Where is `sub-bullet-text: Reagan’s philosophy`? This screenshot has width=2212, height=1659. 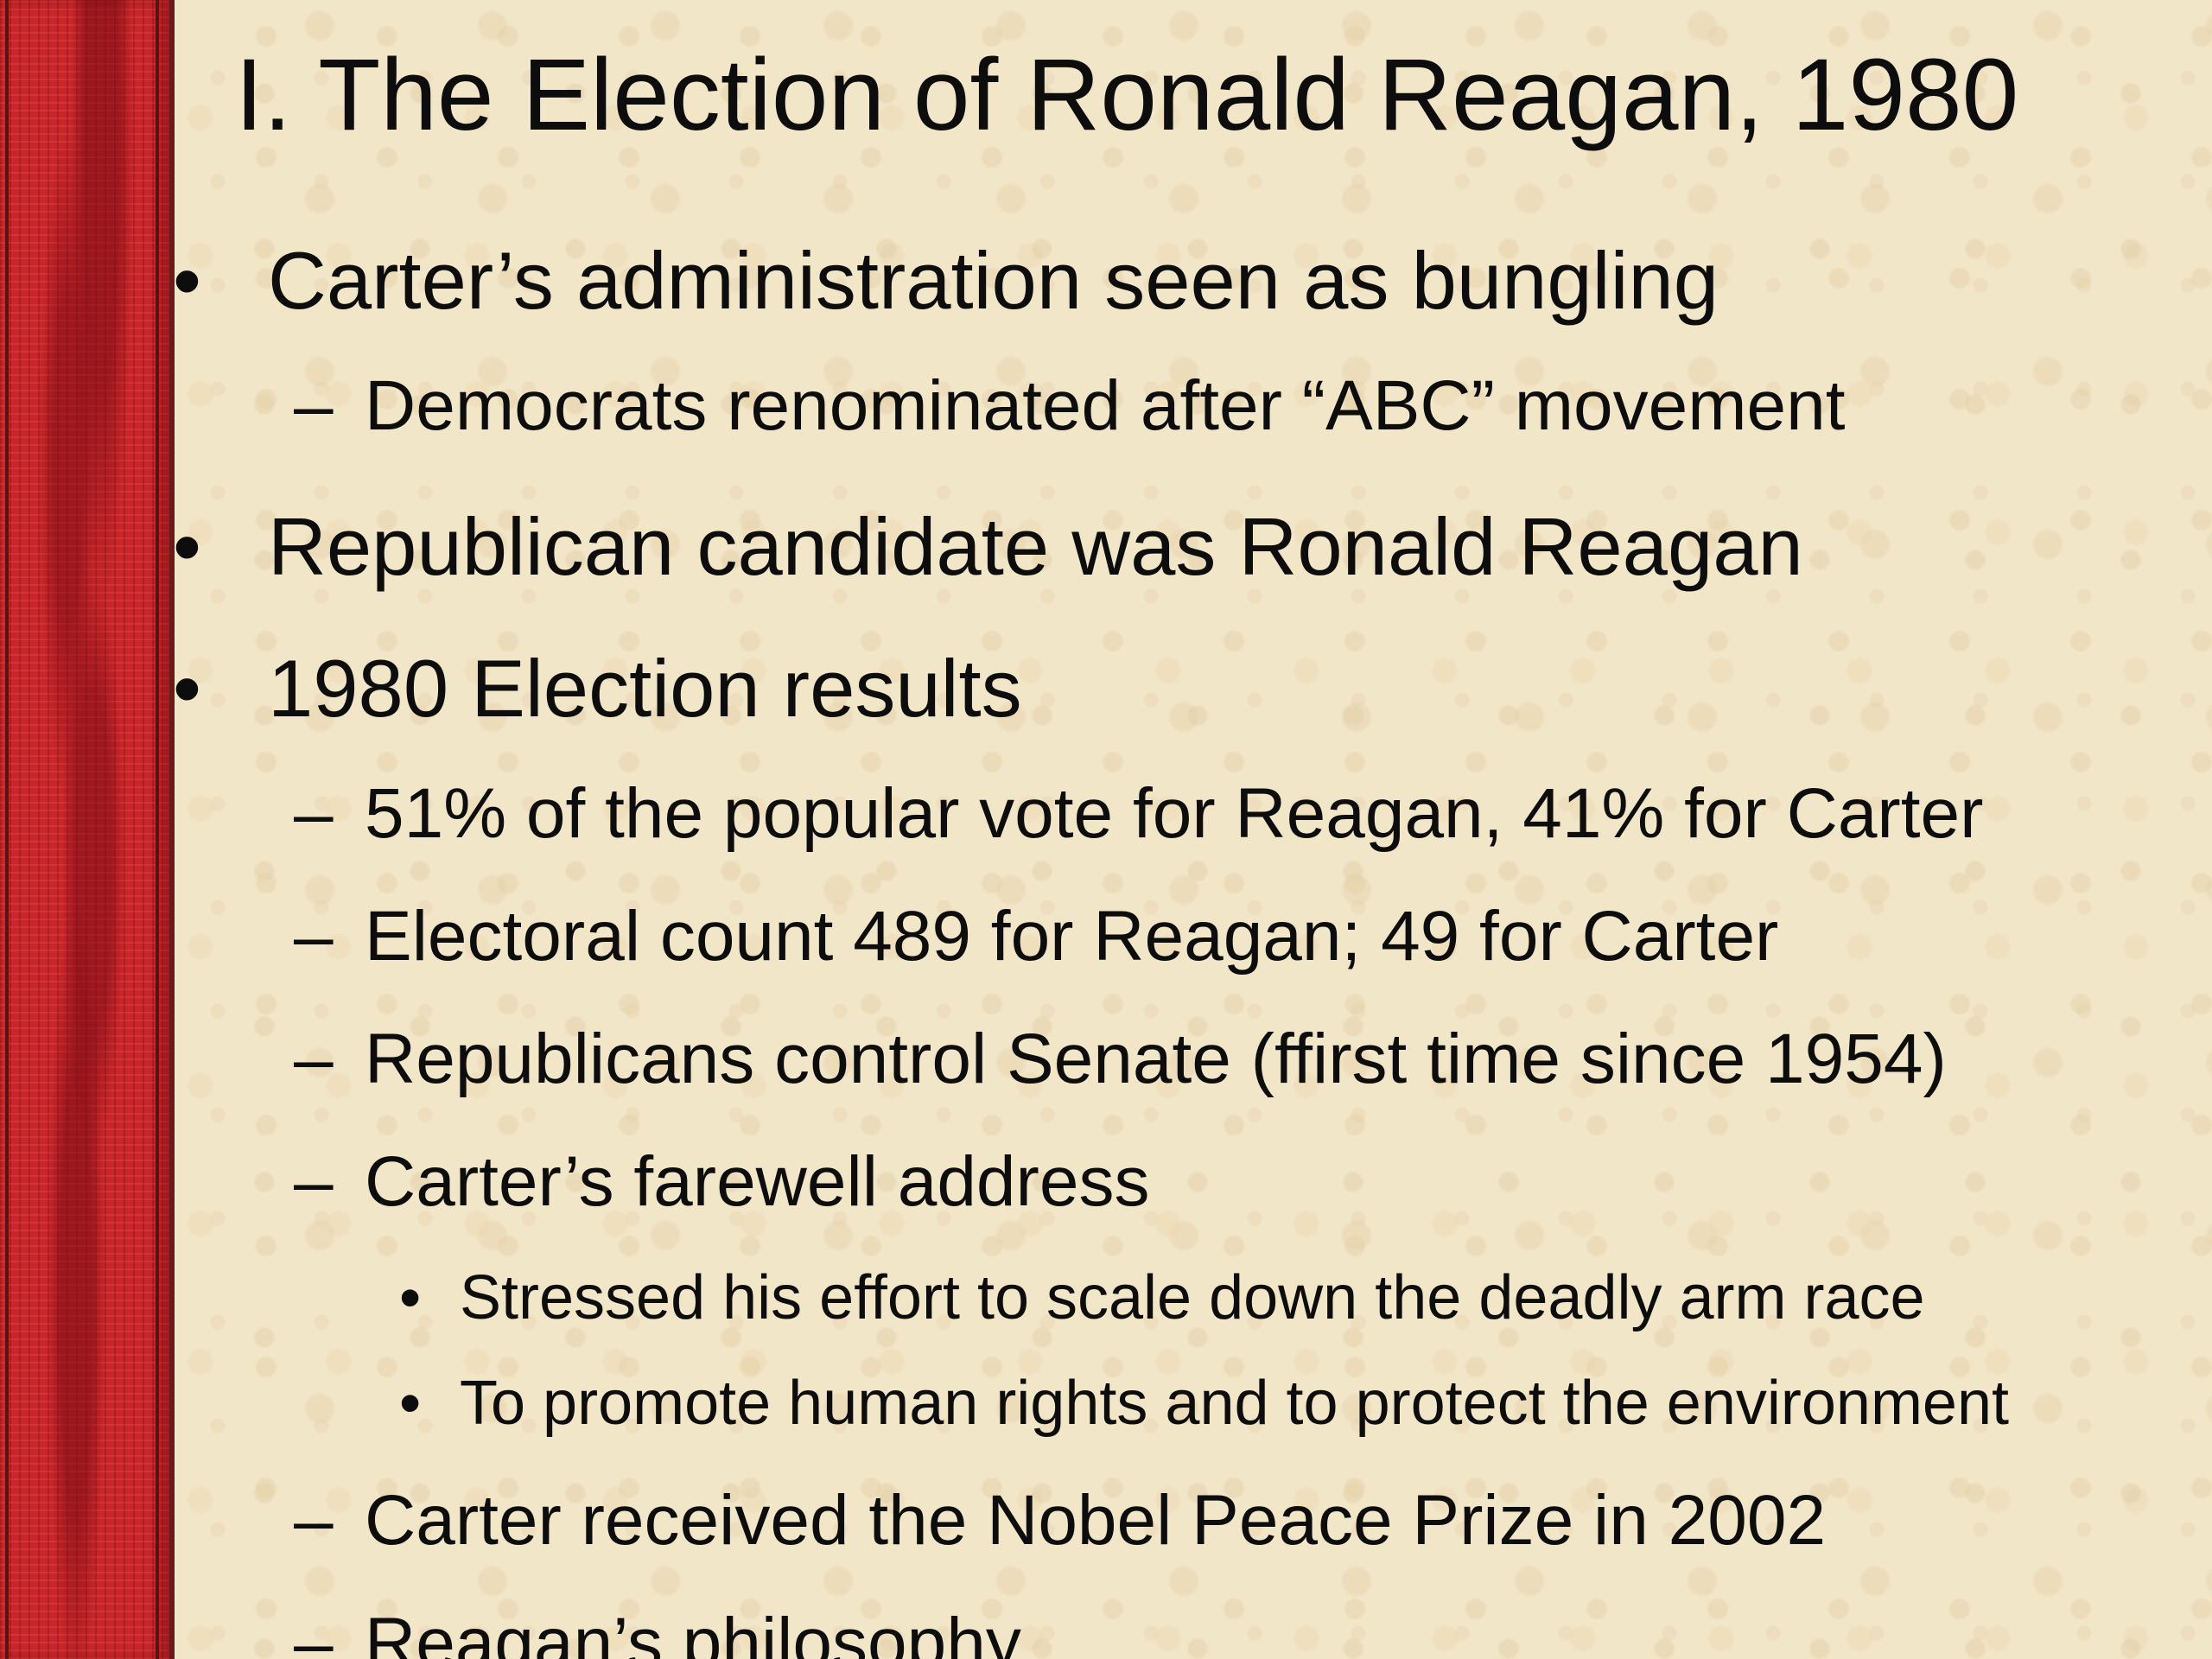 sub-bullet-text: Reagan’s philosophy is located at coordinates (693, 1631).